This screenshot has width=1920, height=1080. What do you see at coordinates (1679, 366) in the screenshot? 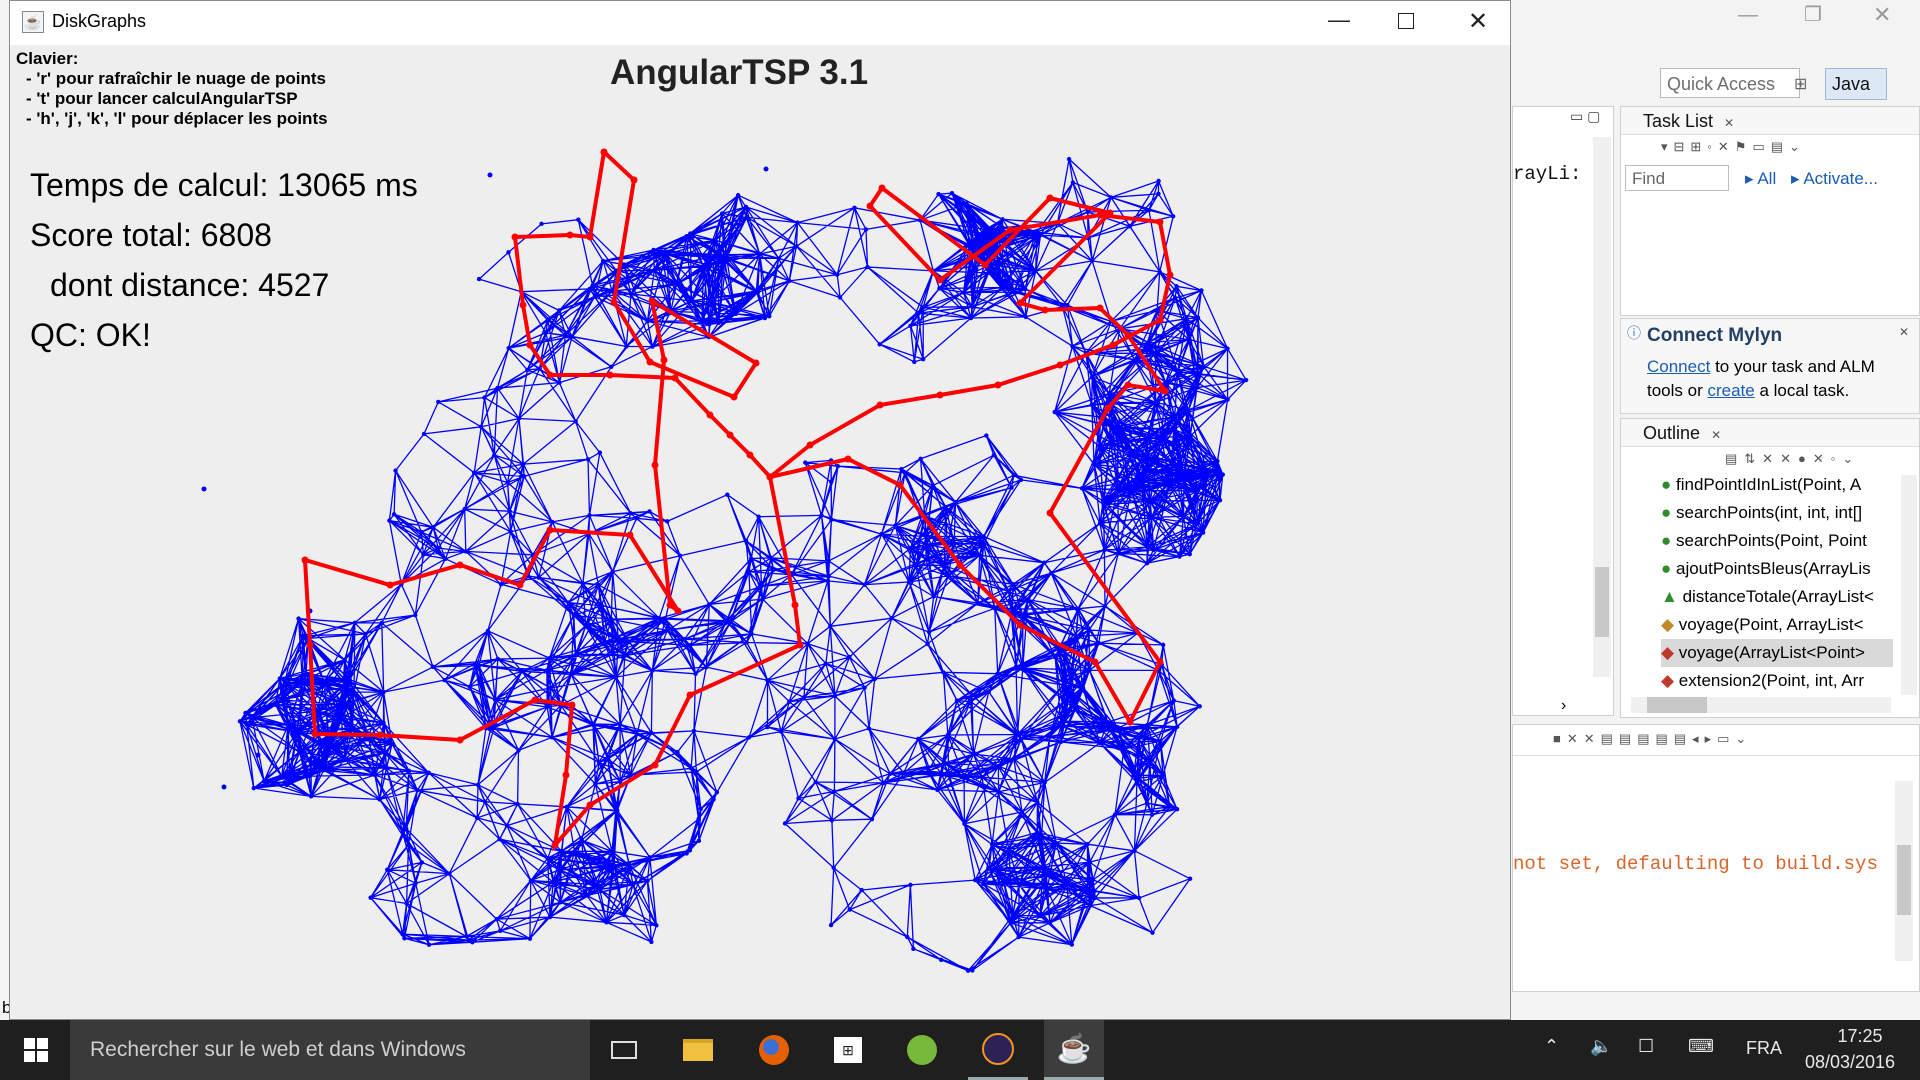
I see `connect-link: Connect` at bounding box center [1679, 366].